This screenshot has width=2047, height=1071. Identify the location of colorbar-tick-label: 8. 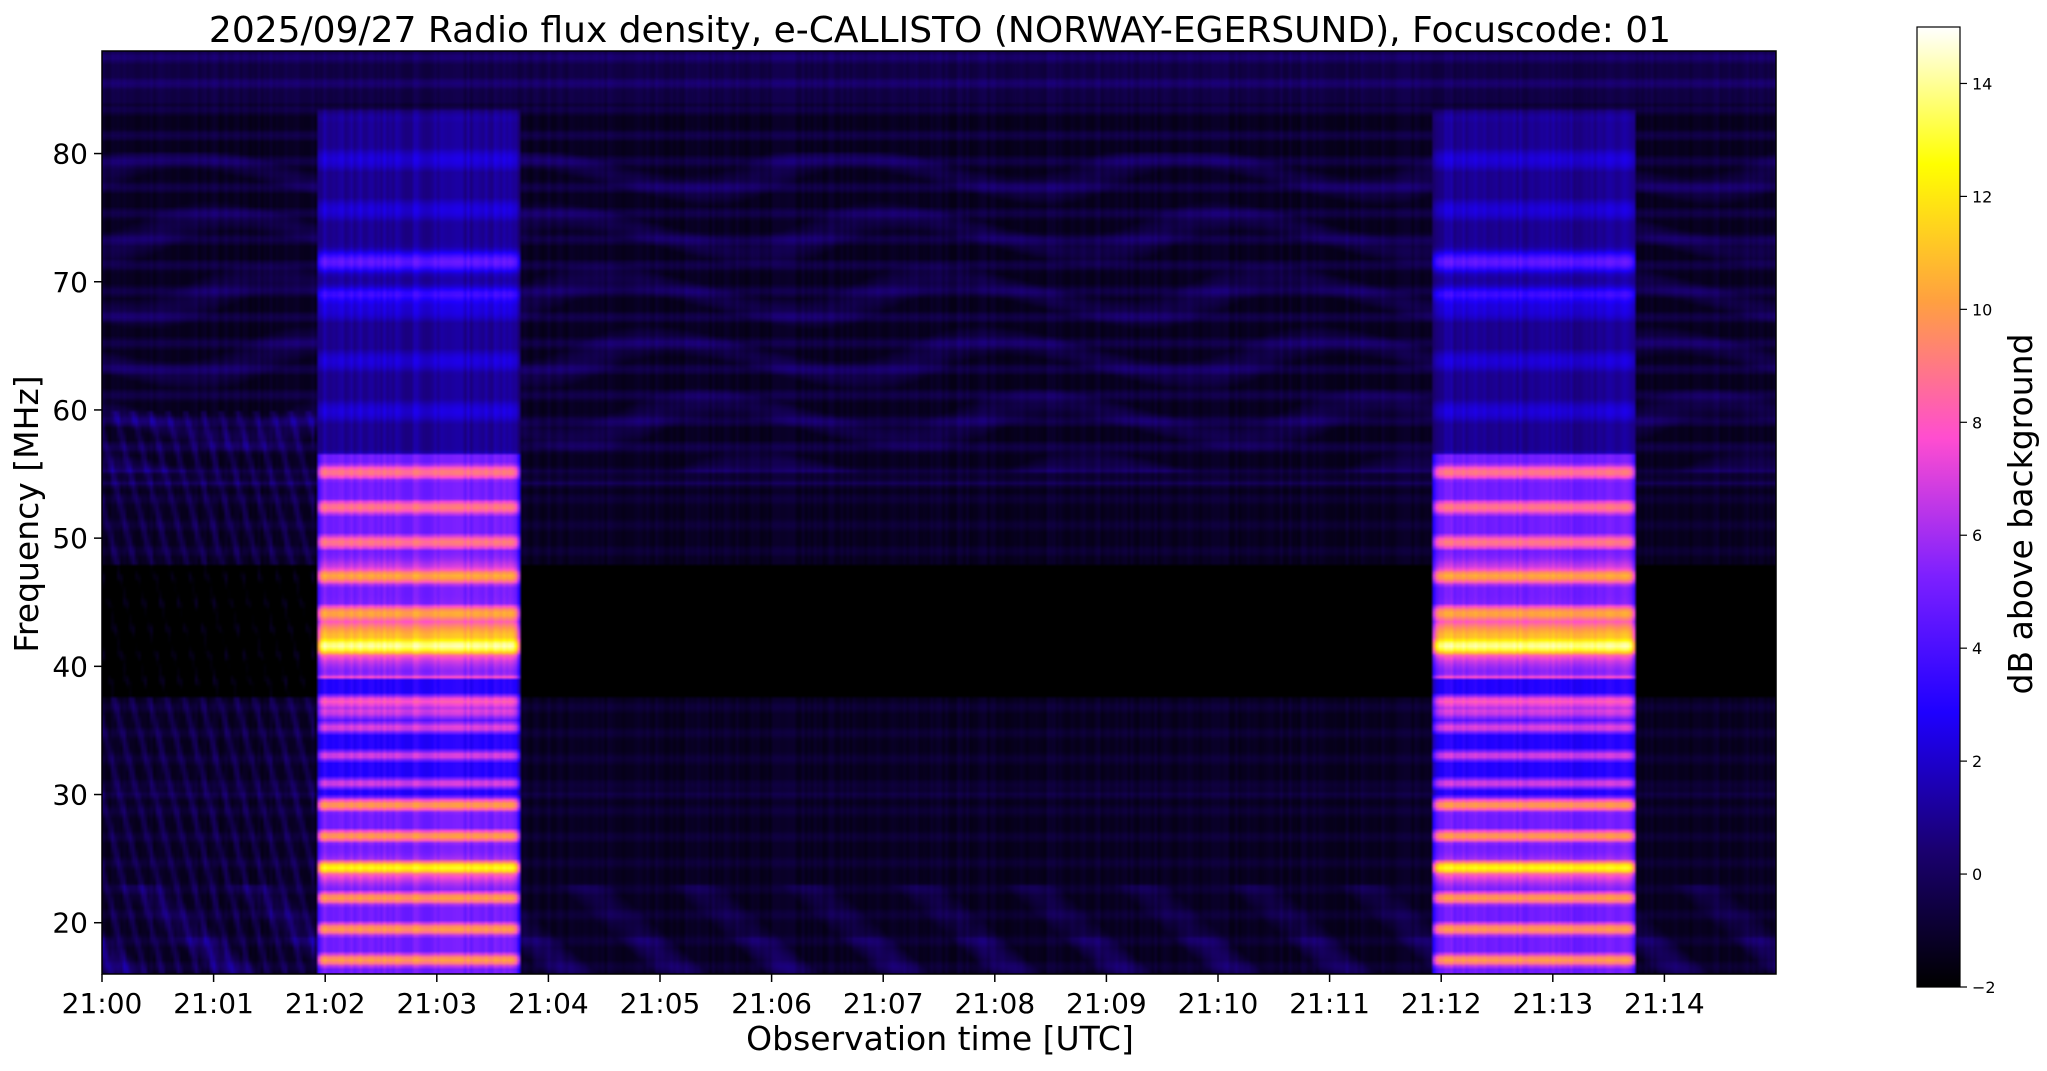
(1977, 422).